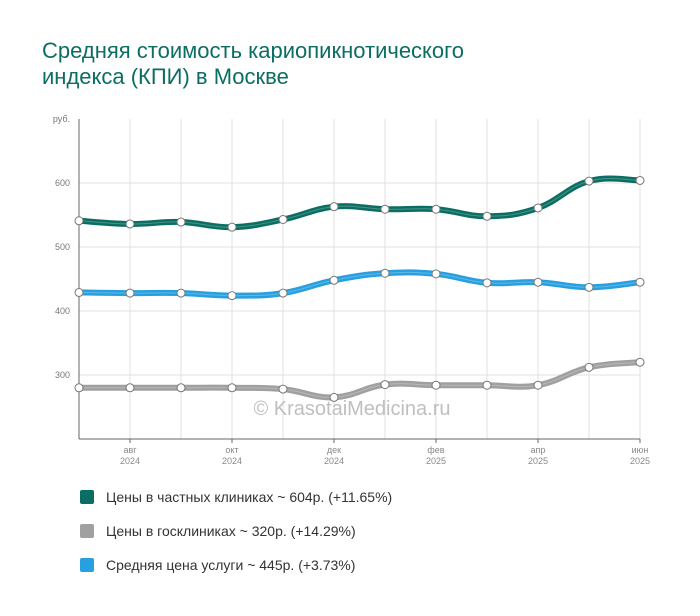  What do you see at coordinates (334, 450) in the screenshot?
I see `x-tick-label-month: дек` at bounding box center [334, 450].